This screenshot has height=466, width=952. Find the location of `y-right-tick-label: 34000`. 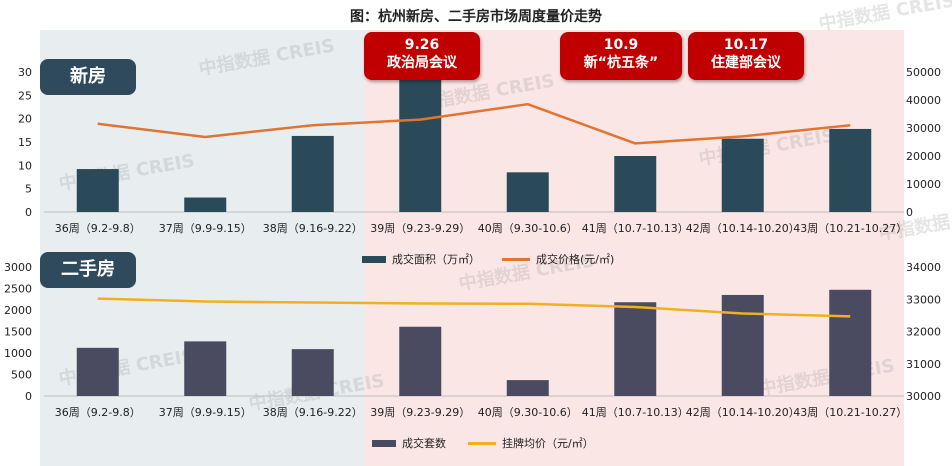

y-right-tick-label: 34000 is located at coordinates (923, 267).